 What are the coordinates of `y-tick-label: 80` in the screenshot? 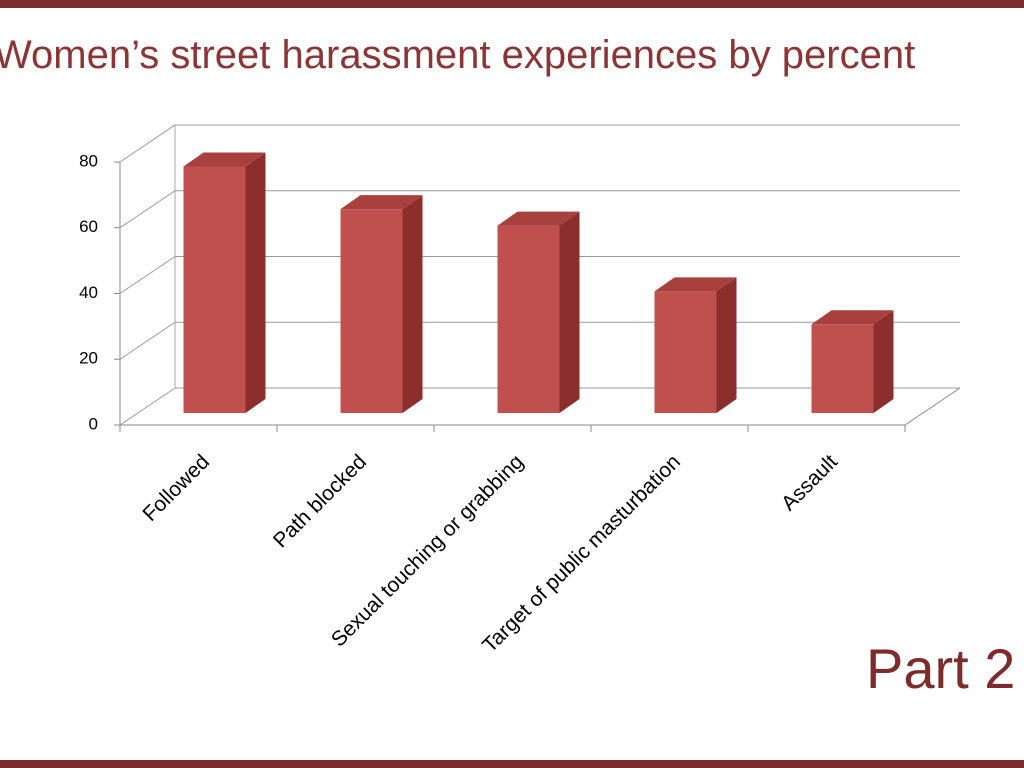 It's located at (88, 160).